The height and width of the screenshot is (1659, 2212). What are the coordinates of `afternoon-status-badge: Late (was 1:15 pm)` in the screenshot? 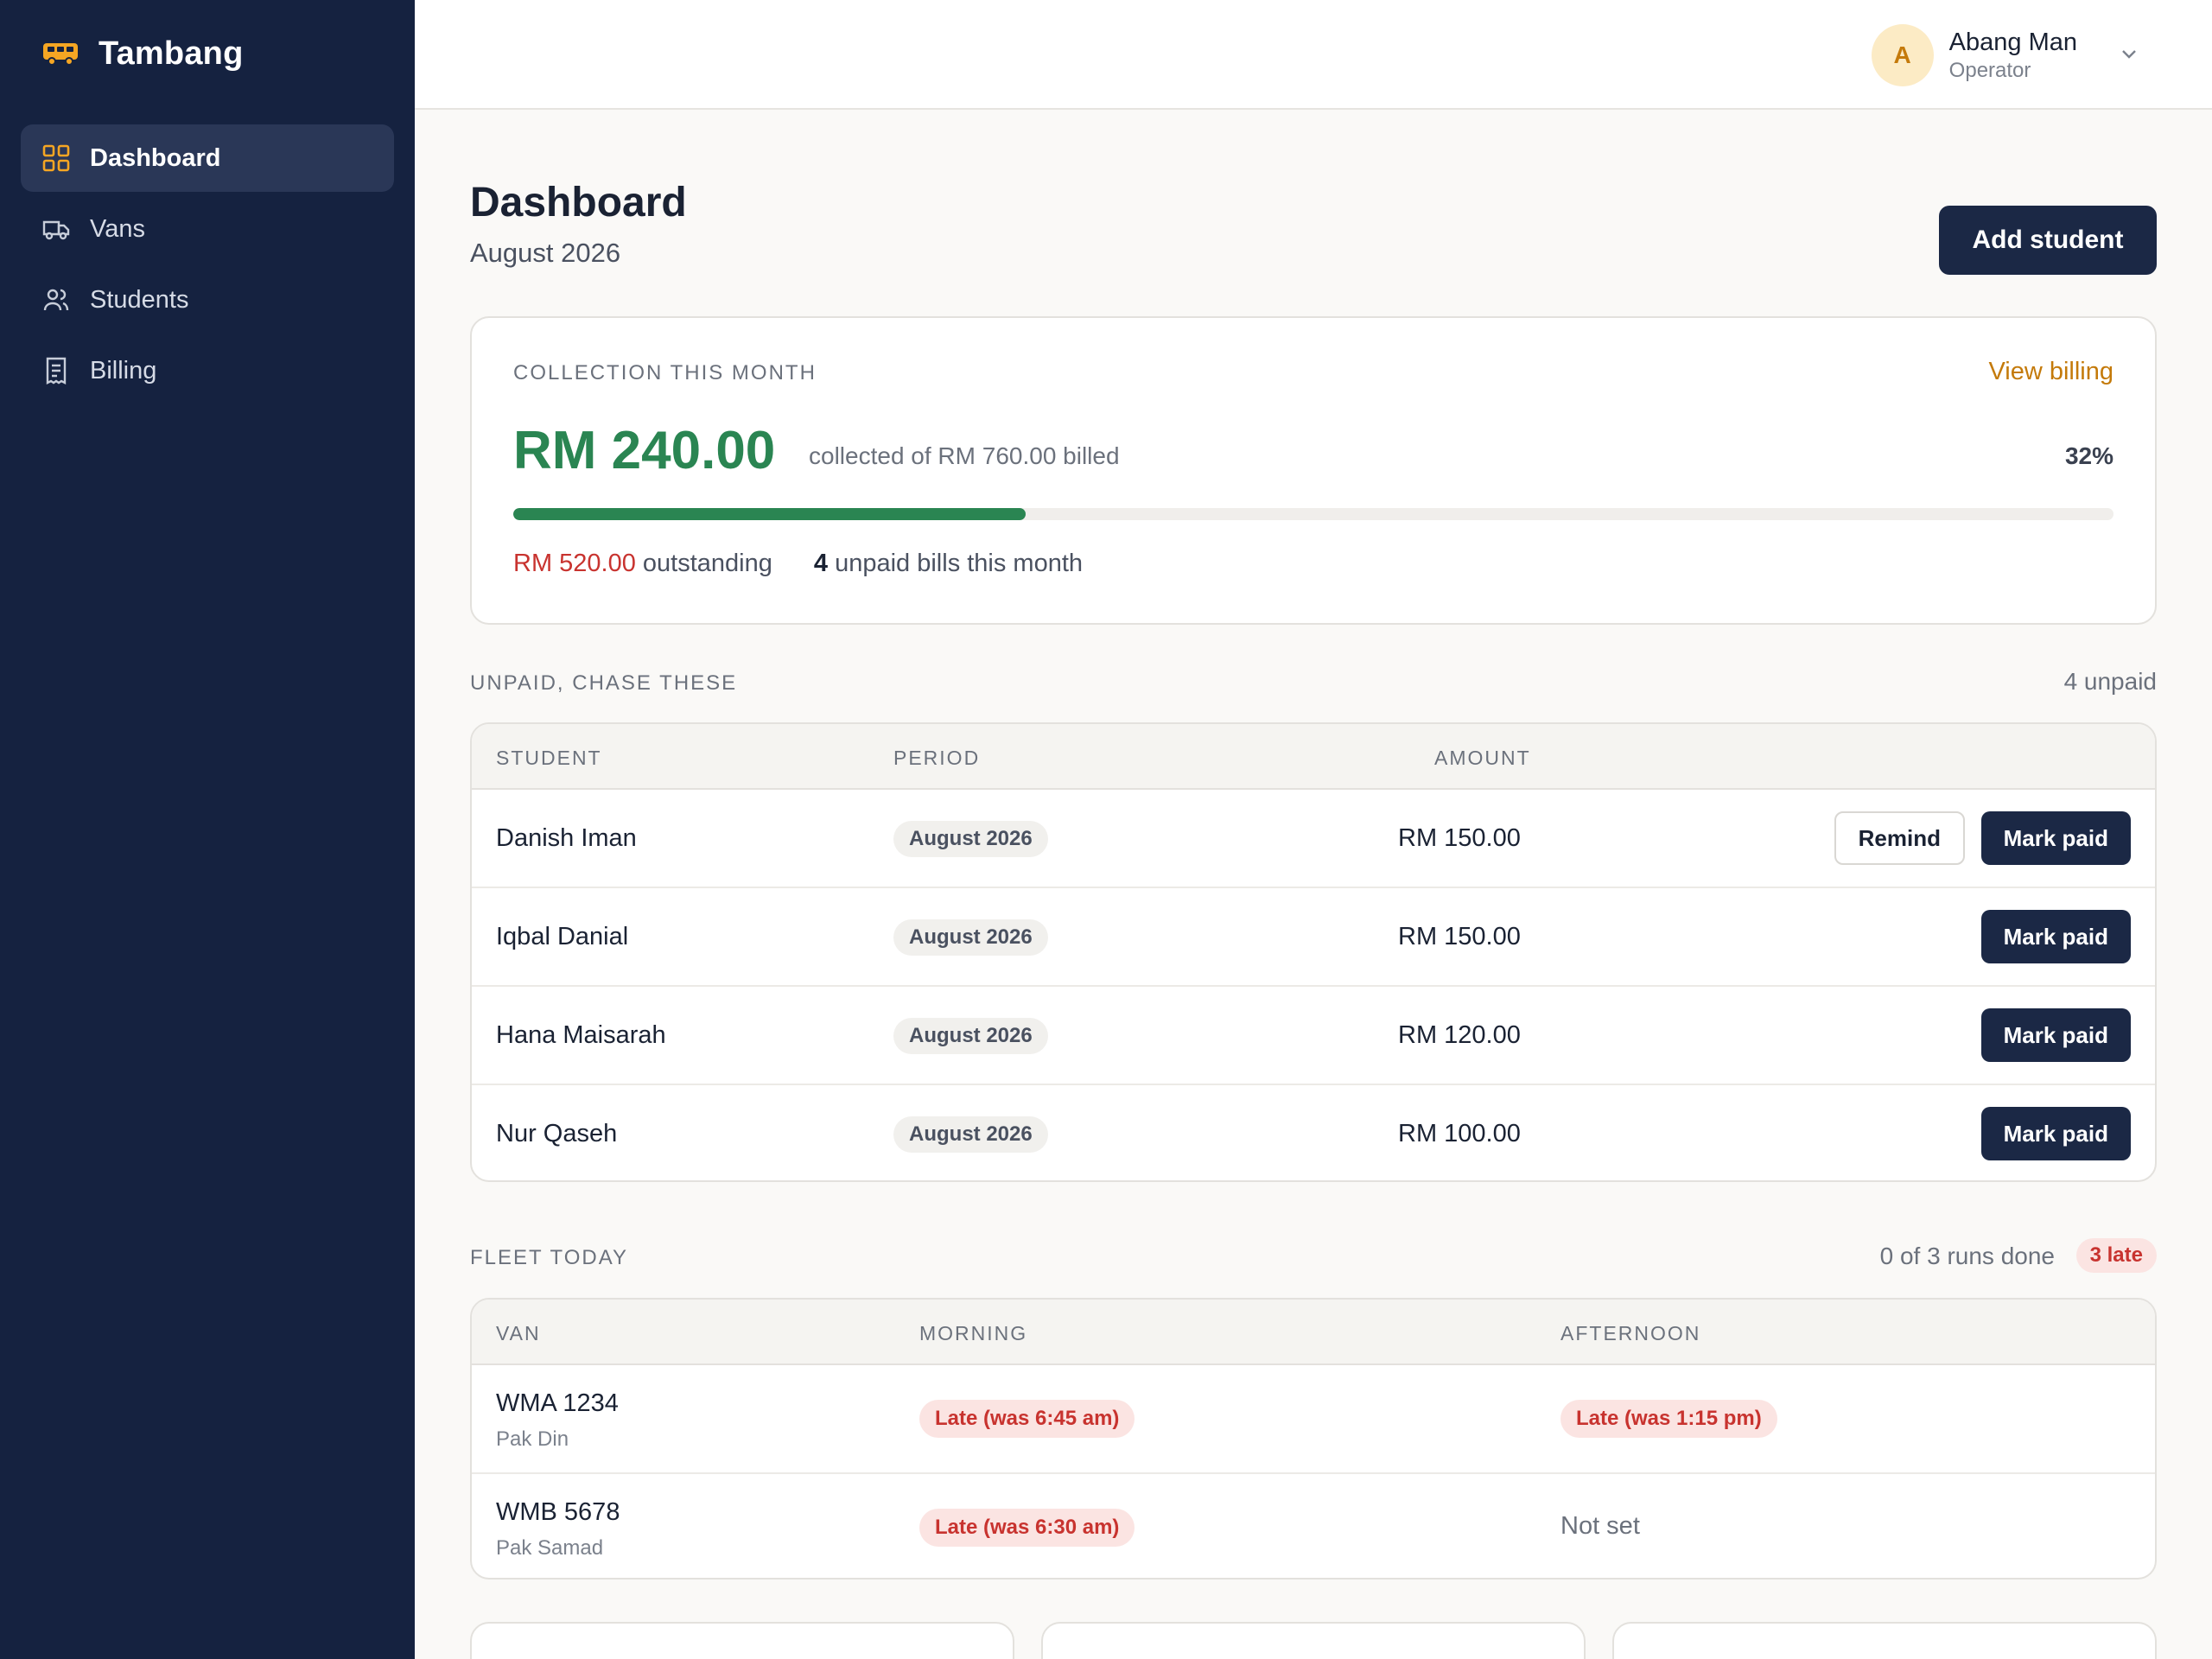 It's located at (1668, 1419).